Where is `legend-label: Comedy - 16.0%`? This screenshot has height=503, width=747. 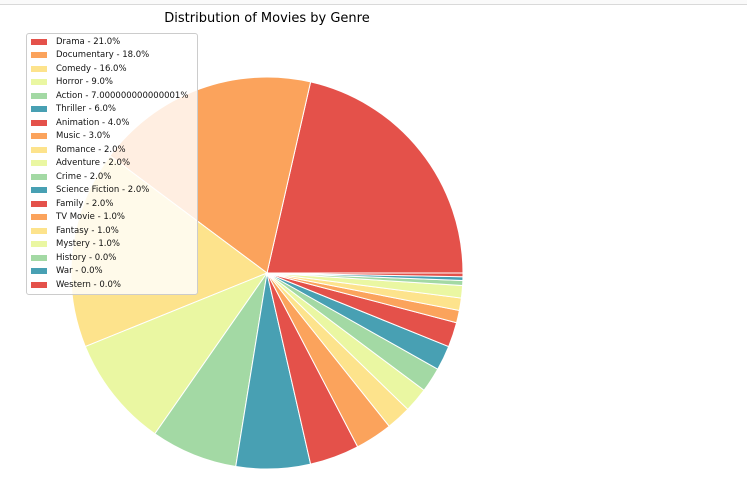
legend-label: Comedy - 16.0% is located at coordinates (91, 68).